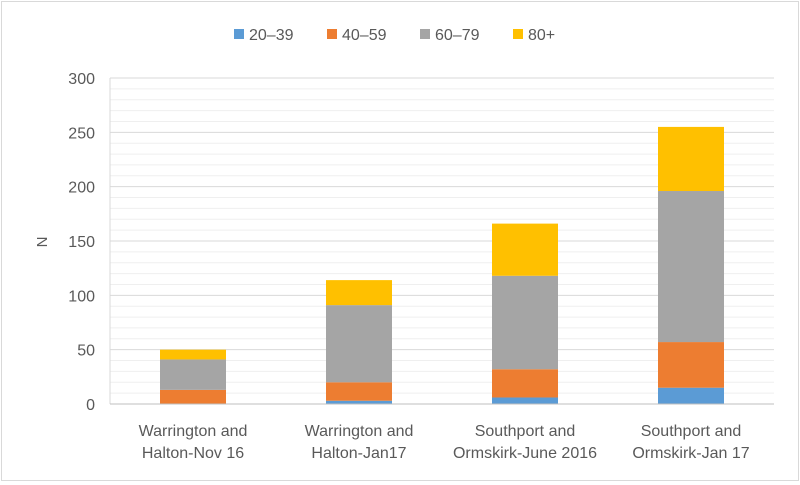  I want to click on legend-label: 80+, so click(541, 35).